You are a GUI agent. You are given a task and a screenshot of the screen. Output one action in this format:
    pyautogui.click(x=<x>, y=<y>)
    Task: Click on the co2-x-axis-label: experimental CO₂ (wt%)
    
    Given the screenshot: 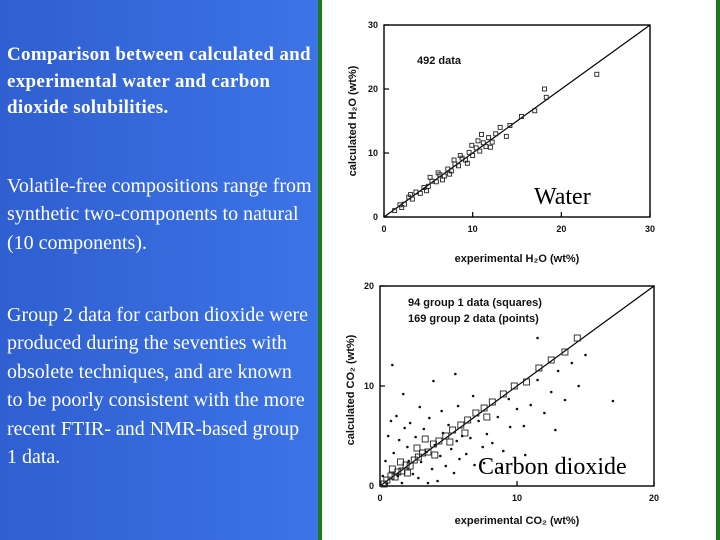 What is the action you would take?
    pyautogui.click(x=517, y=521)
    